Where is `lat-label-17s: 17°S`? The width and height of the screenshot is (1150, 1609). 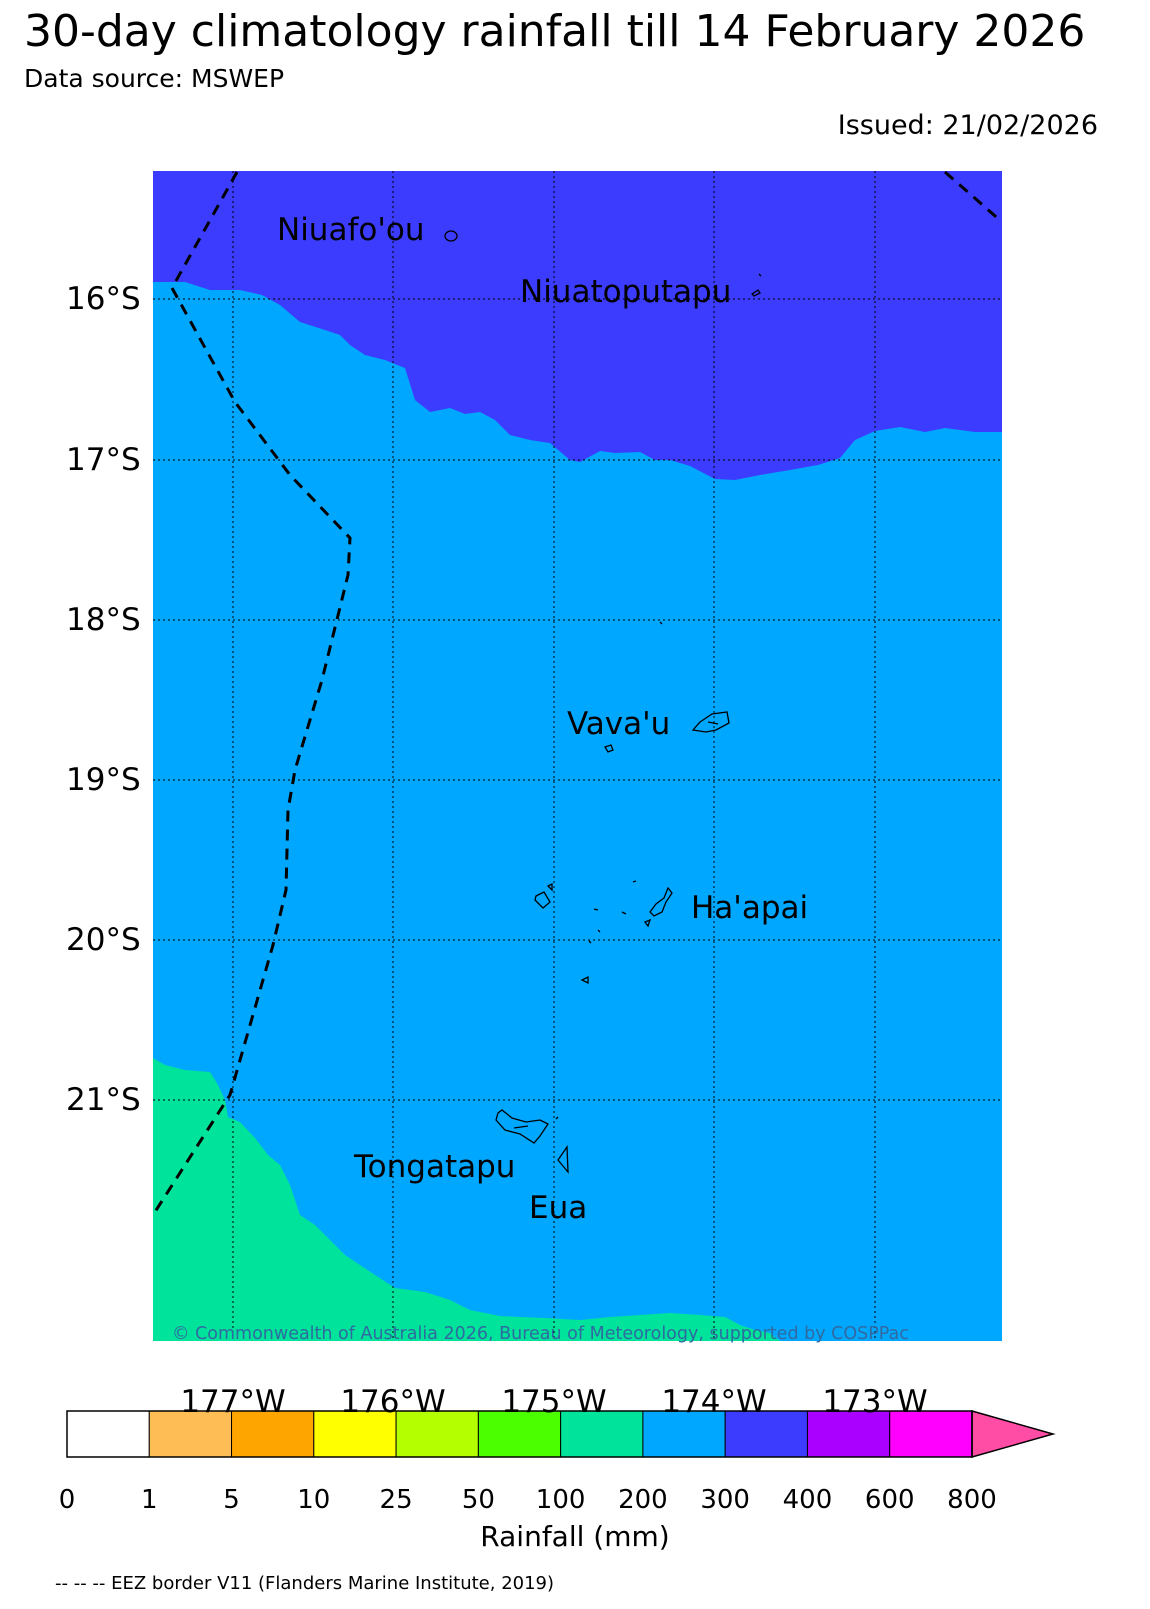 lat-label-17s: 17°S is located at coordinates (103, 460).